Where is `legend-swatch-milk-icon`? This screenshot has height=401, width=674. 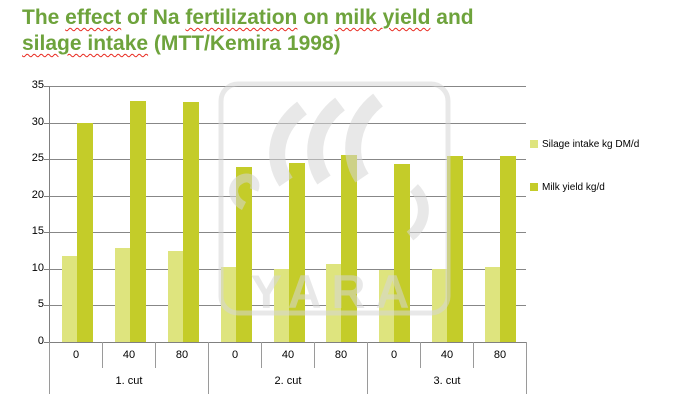 legend-swatch-milk-icon is located at coordinates (534, 187).